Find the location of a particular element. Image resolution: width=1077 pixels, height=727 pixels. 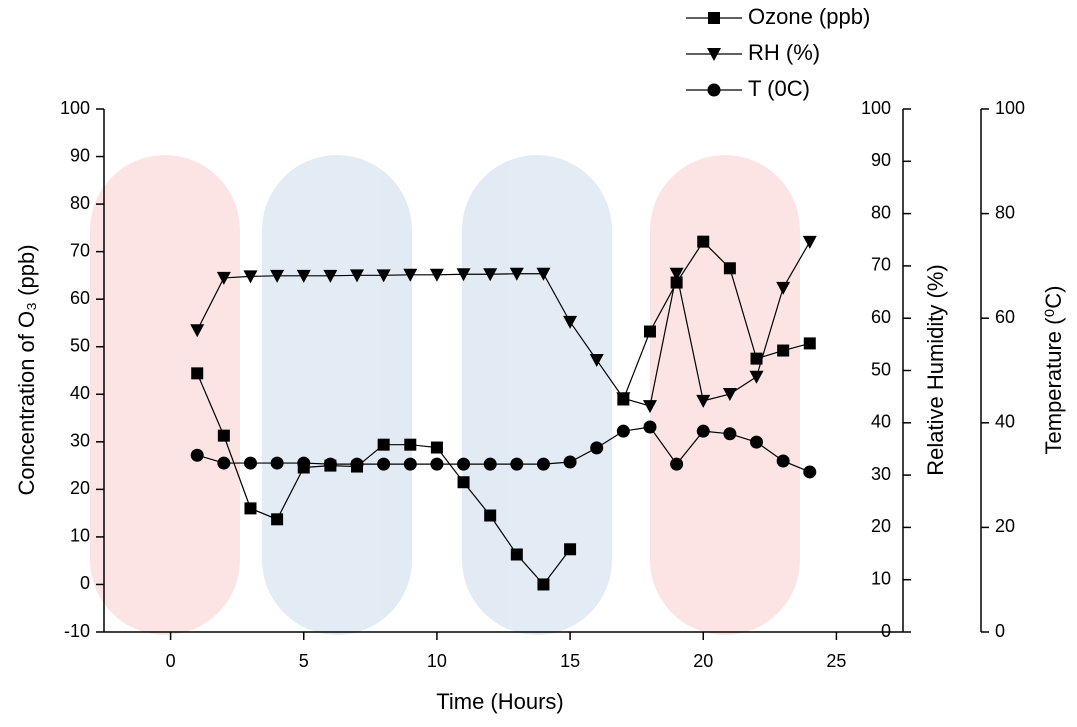

y2-tick-label: 30 is located at coordinates (881, 474).